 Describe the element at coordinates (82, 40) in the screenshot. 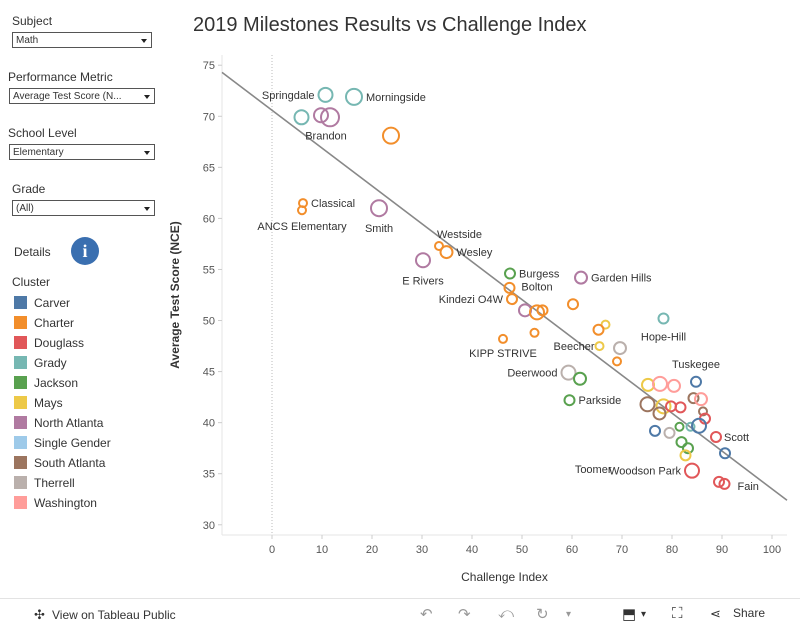

I see `subject-dropdown: Math` at that location.